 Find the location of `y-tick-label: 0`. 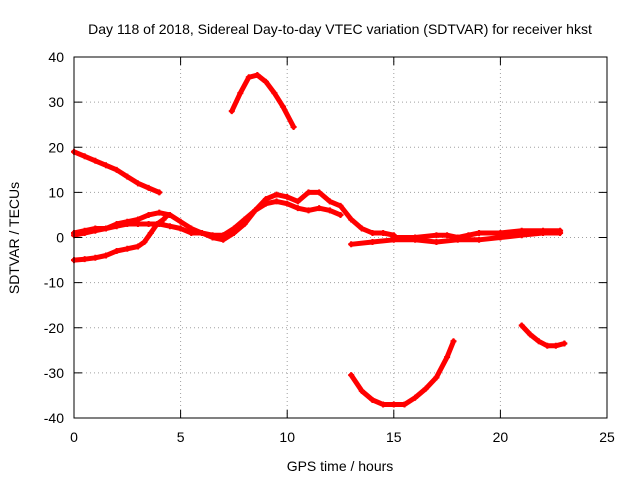

y-tick-label: 0 is located at coordinates (60, 238).